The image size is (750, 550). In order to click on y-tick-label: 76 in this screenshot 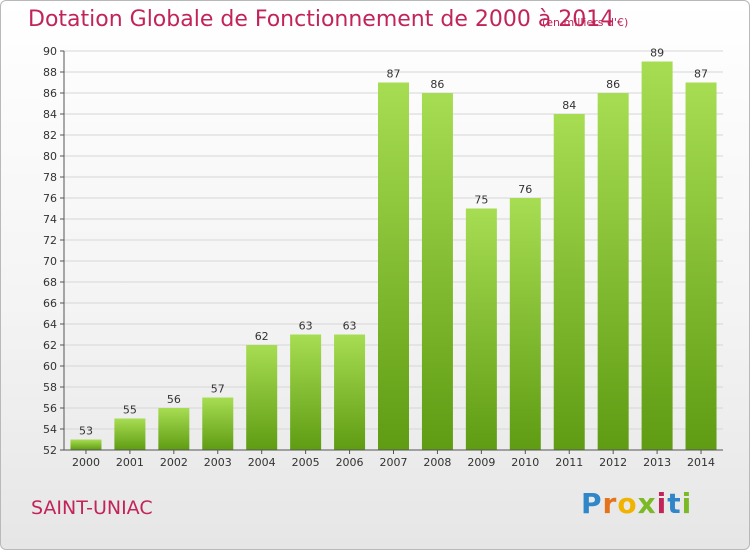, I will do `click(50, 198)`.